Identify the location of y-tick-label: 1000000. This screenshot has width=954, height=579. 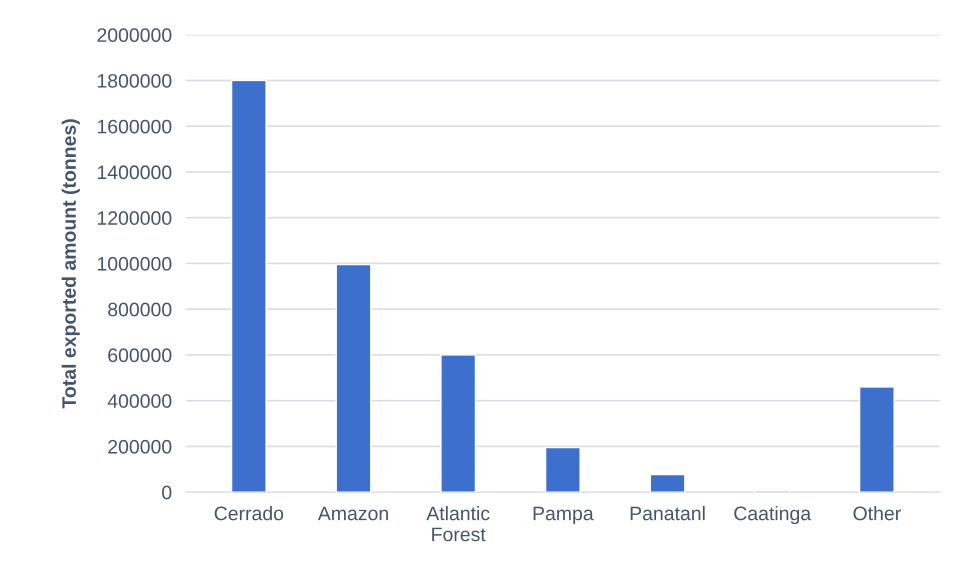
(135, 263).